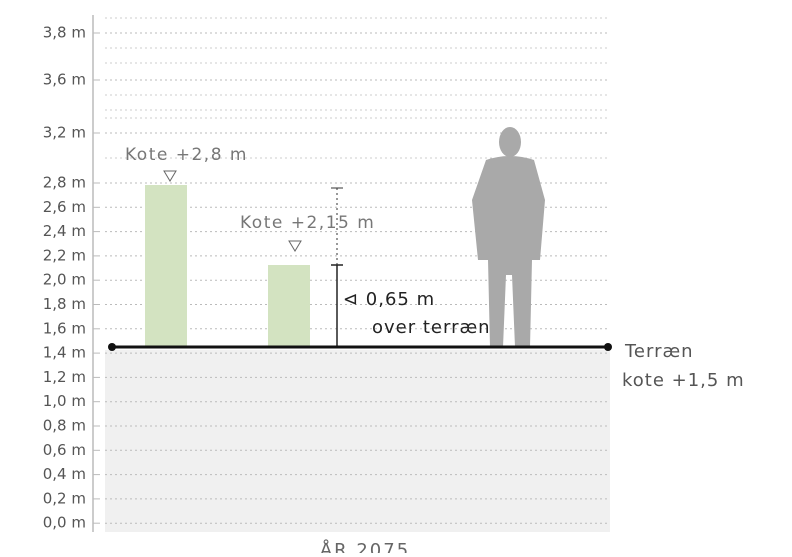 The height and width of the screenshot is (557, 792). Describe the element at coordinates (64, 450) in the screenshot. I see `axis-label: 0,6 m` at that location.